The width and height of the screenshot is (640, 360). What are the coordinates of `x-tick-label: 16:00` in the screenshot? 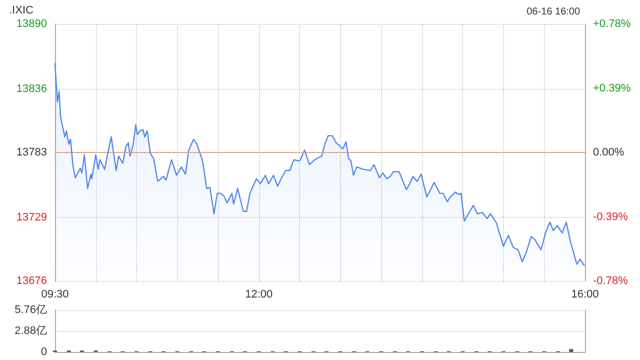 It's located at (585, 294).